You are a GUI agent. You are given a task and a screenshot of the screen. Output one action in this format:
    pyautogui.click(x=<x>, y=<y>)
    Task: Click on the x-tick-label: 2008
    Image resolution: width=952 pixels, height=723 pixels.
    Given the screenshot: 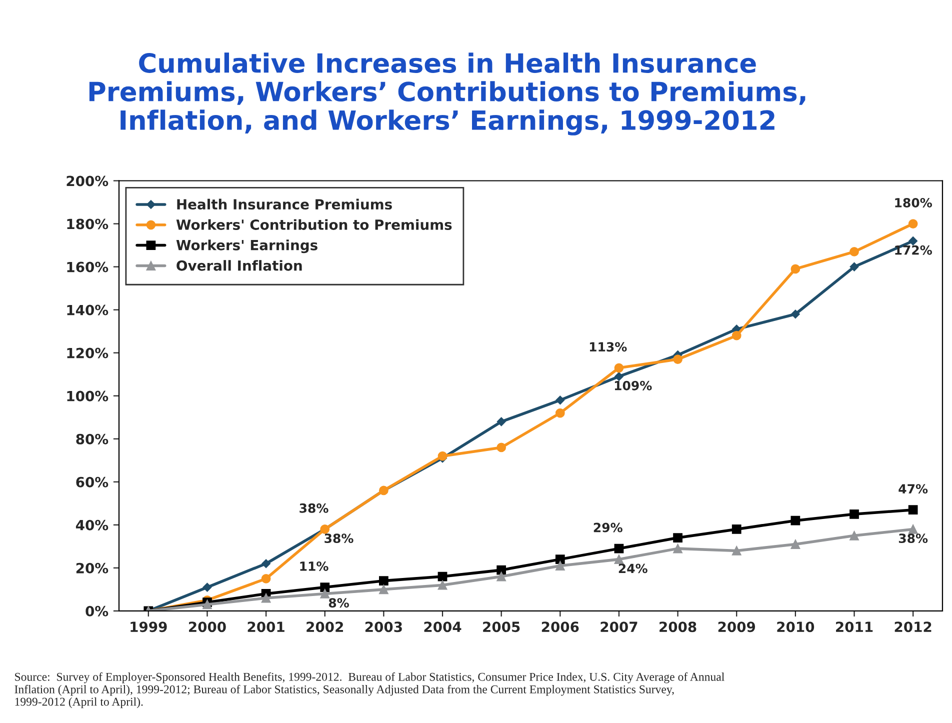 What is the action you would take?
    pyautogui.click(x=678, y=627)
    